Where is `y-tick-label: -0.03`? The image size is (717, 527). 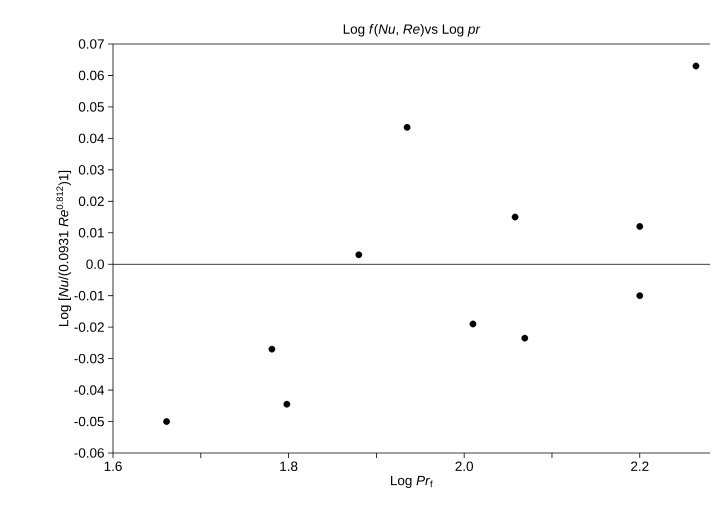
y-tick-label: -0.03 is located at coordinates (89, 359).